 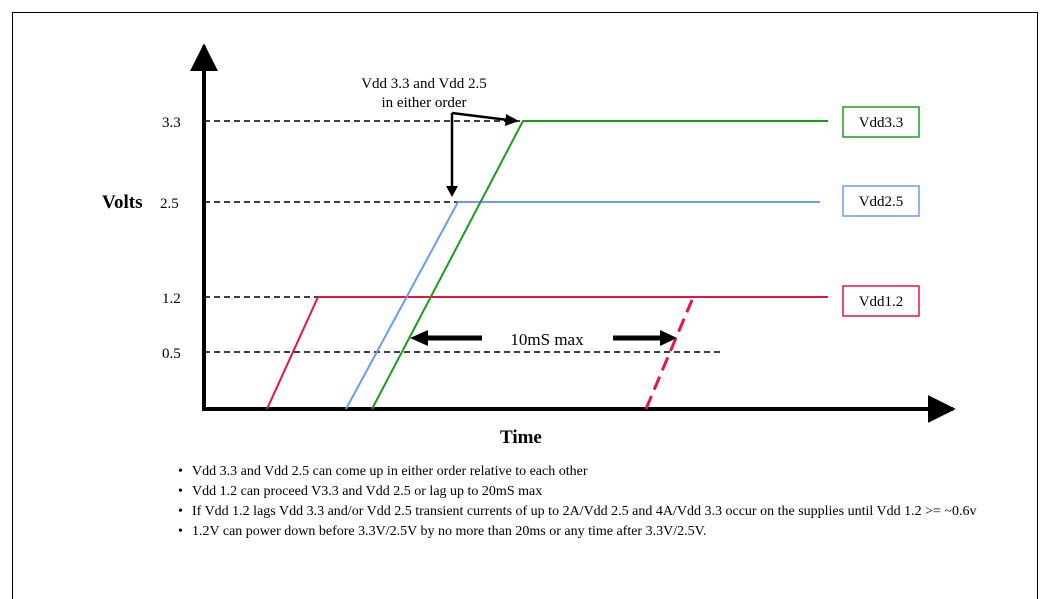 What do you see at coordinates (424, 103) in the screenshot?
I see `order-annotation-line2: in either order` at bounding box center [424, 103].